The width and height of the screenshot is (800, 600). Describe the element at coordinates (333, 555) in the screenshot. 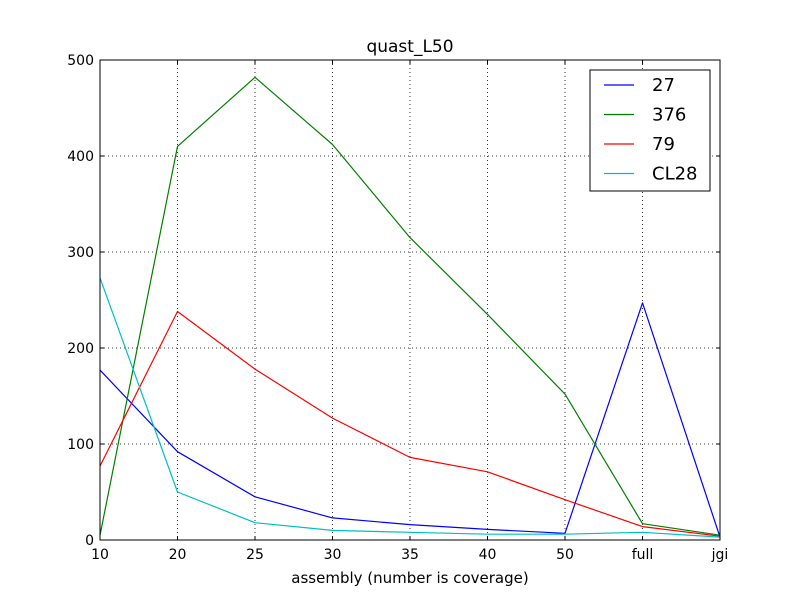

I see `x-tick-label: 30` at that location.